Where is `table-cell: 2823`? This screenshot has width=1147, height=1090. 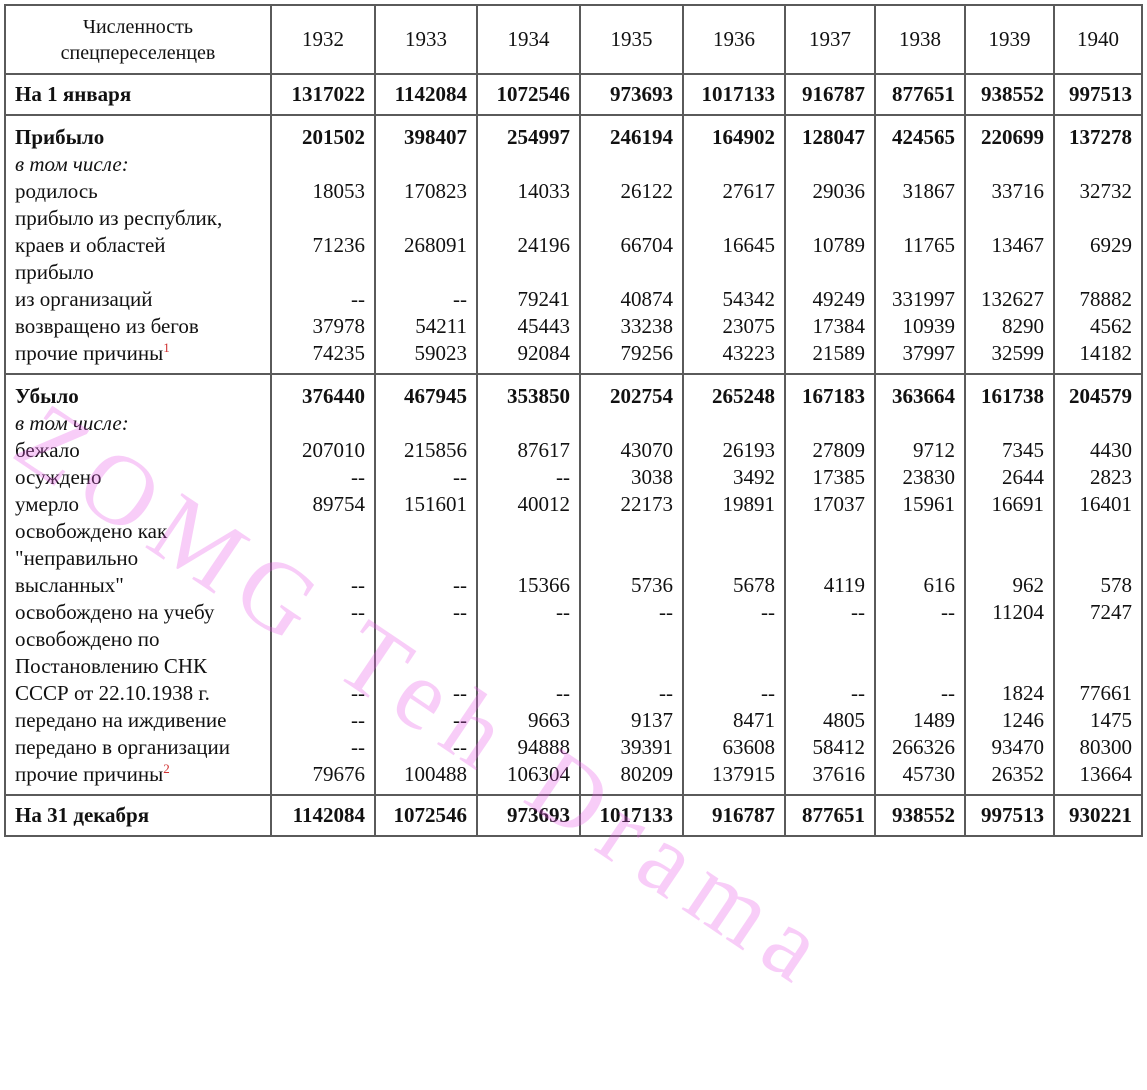
table-cell: 2823 is located at coordinates (1111, 477).